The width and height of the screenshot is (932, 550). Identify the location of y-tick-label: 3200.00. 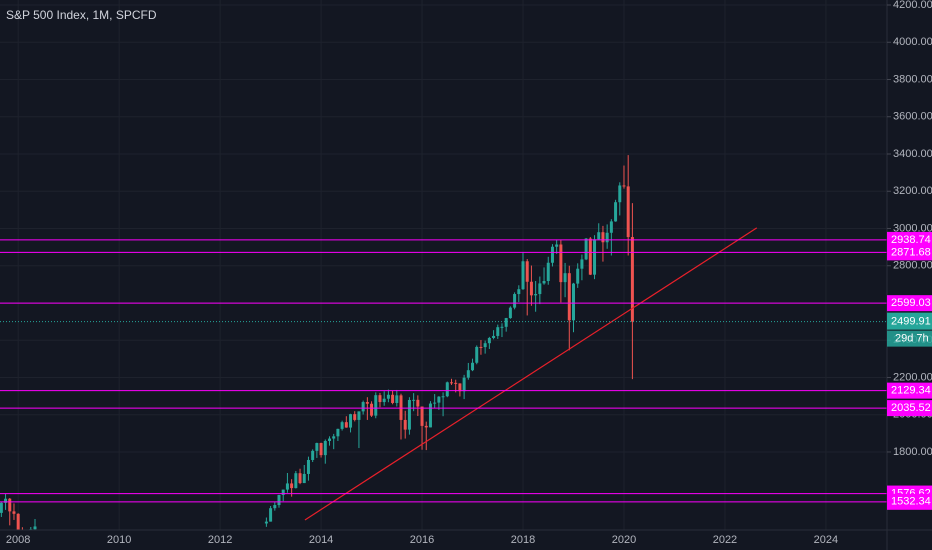
(912, 191).